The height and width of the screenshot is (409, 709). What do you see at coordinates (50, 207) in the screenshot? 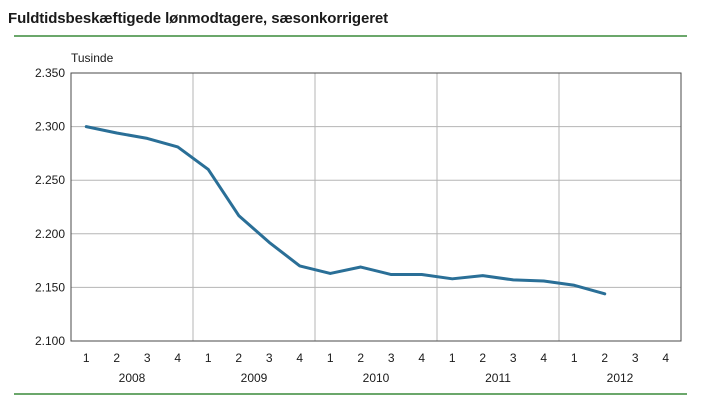
I see `y-tick-labels: 2.100 2.150 2.200 2.250 2.300 2.350` at bounding box center [50, 207].